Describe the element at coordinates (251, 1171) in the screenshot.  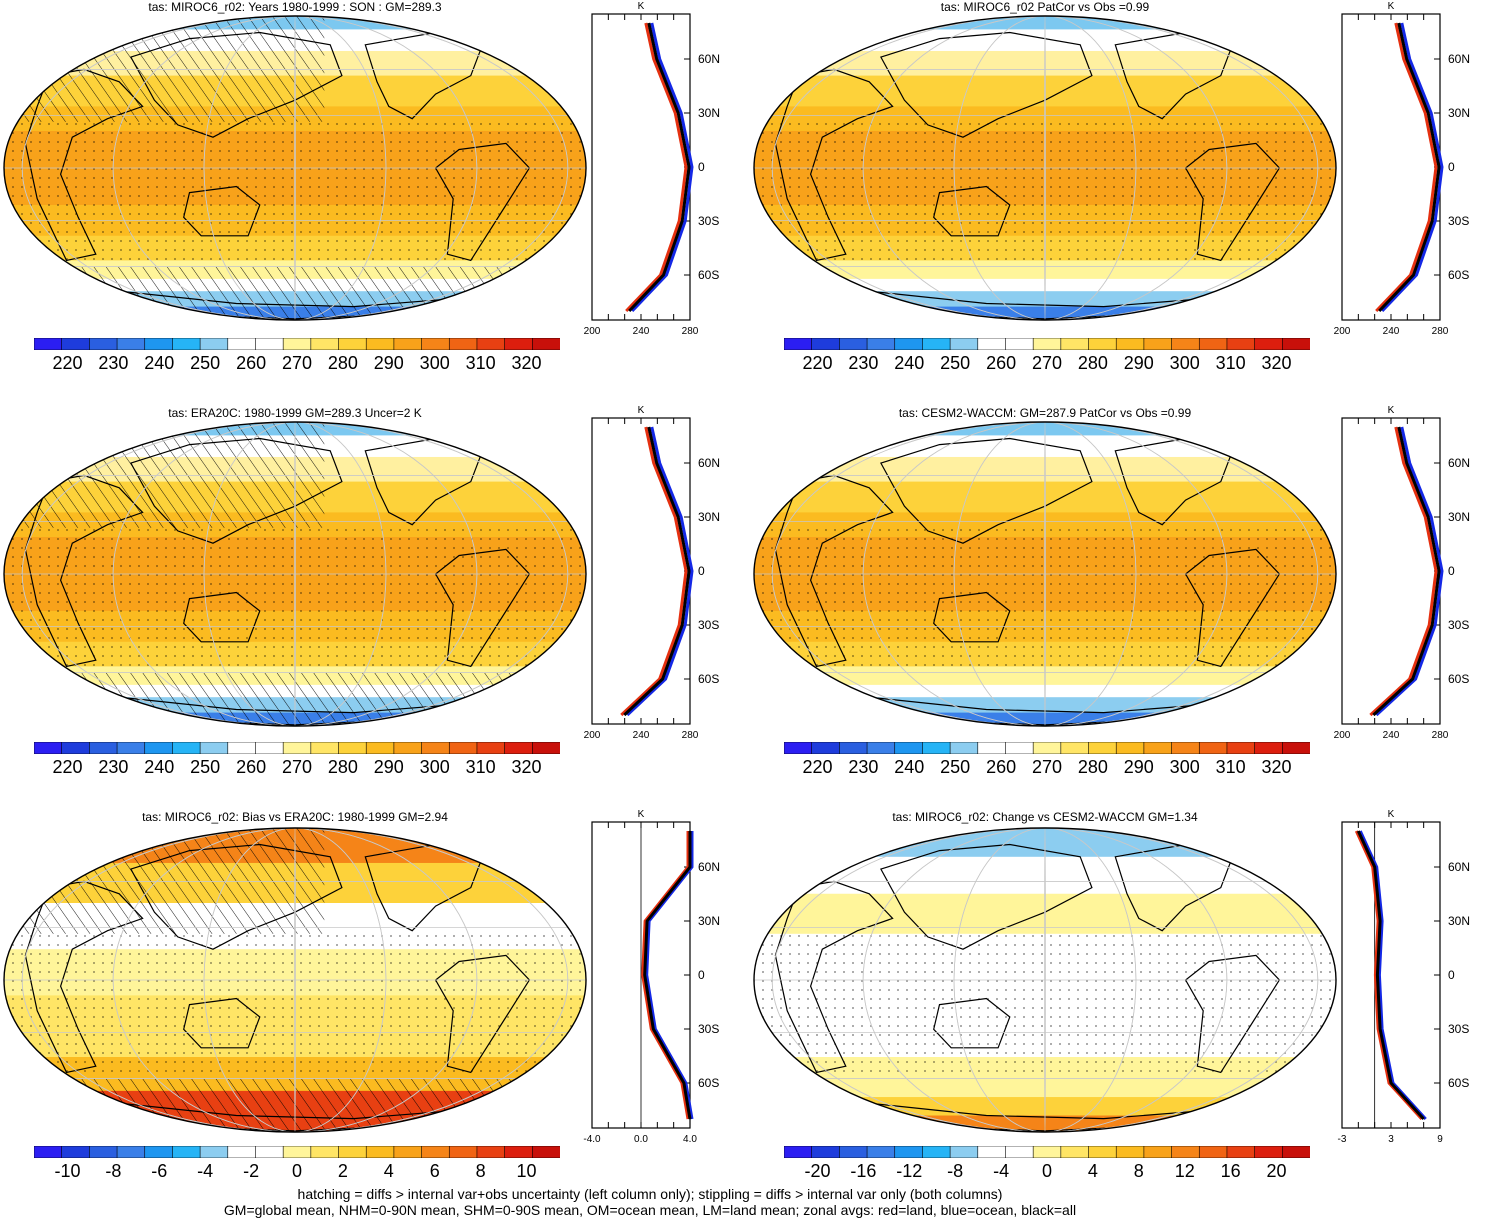
I see `colorbar-tick-label: -2` at that location.